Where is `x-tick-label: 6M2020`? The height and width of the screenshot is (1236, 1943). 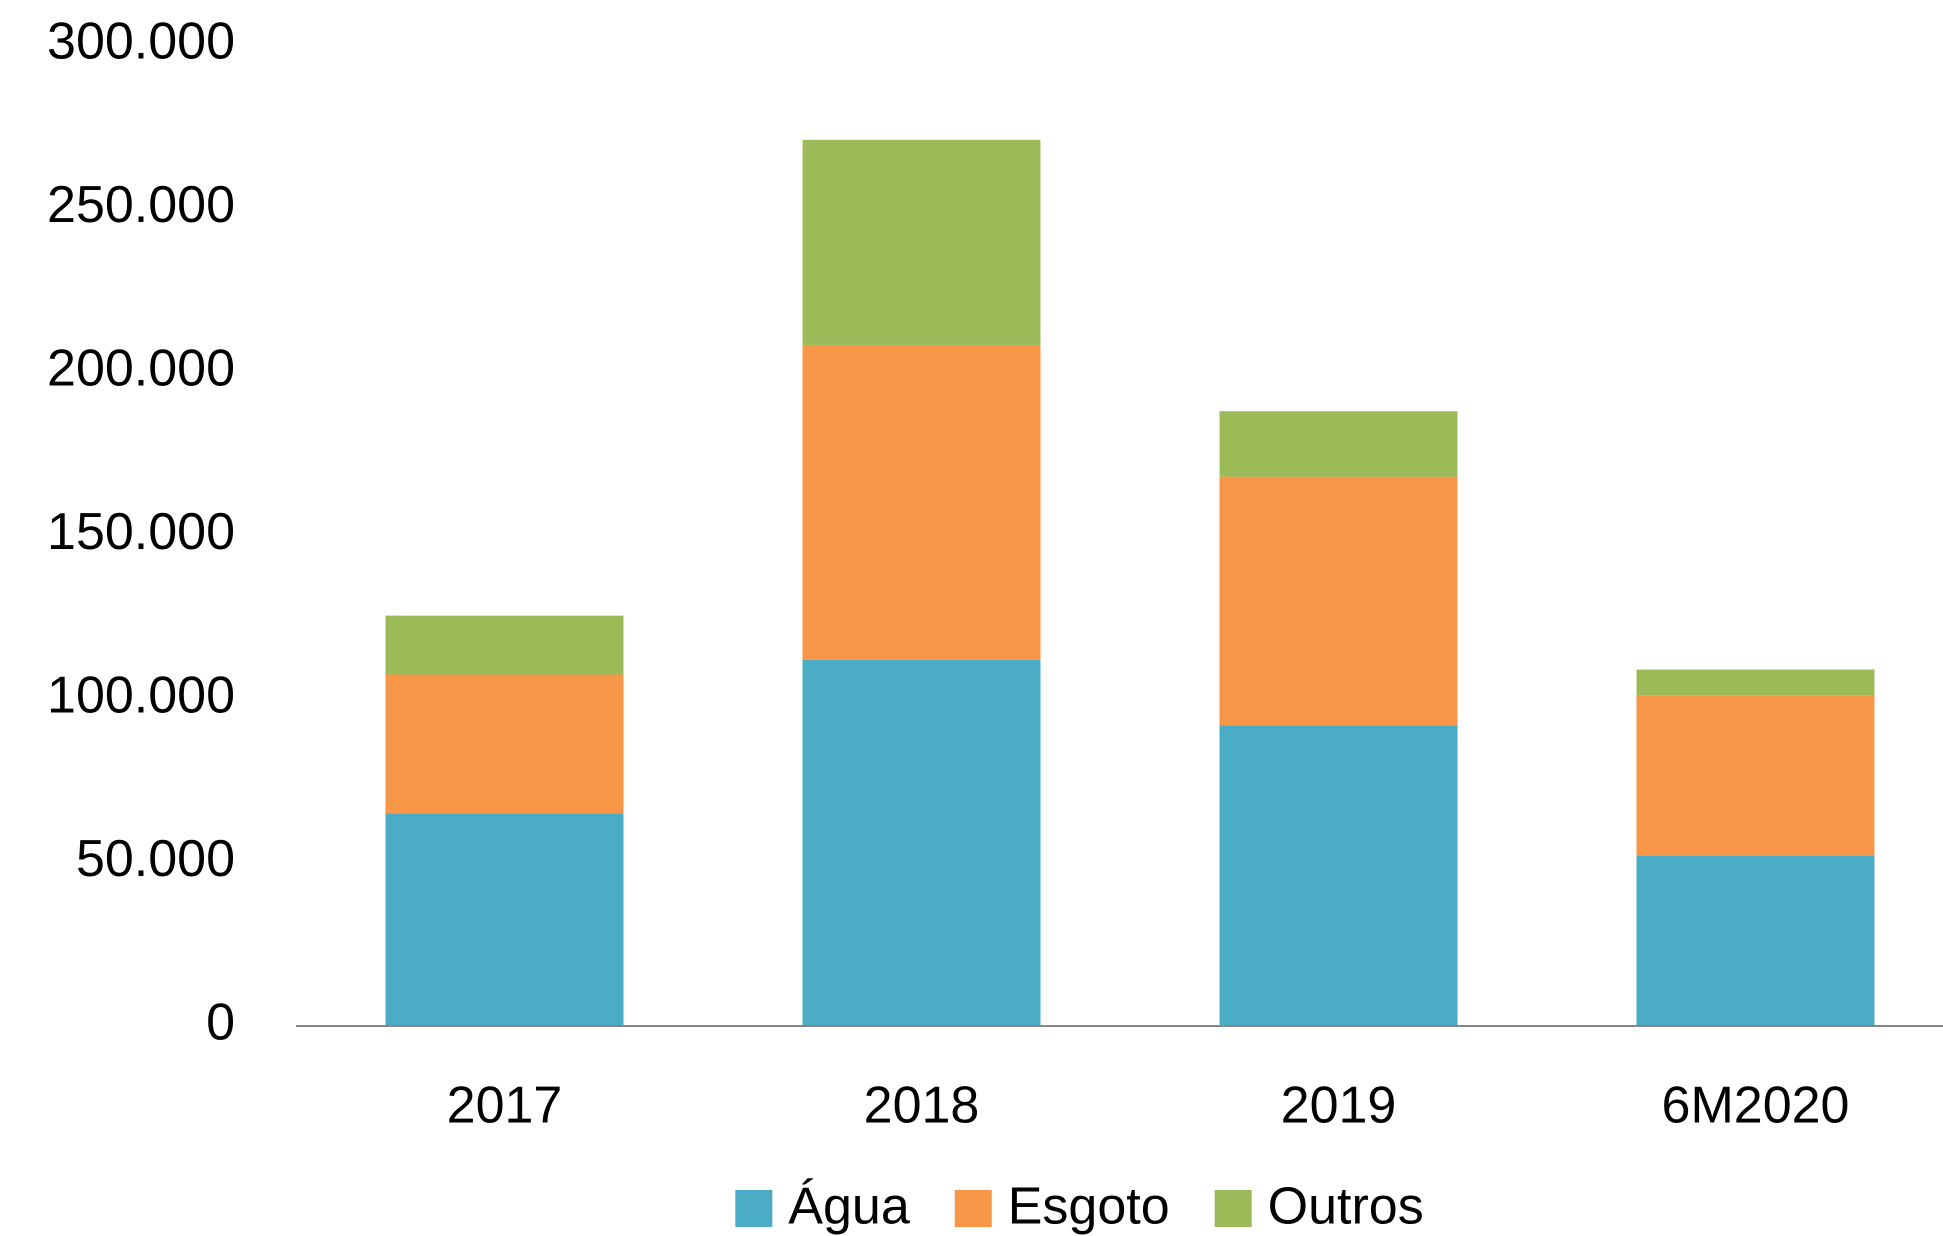 x-tick-label: 6M2020 is located at coordinates (1756, 1106).